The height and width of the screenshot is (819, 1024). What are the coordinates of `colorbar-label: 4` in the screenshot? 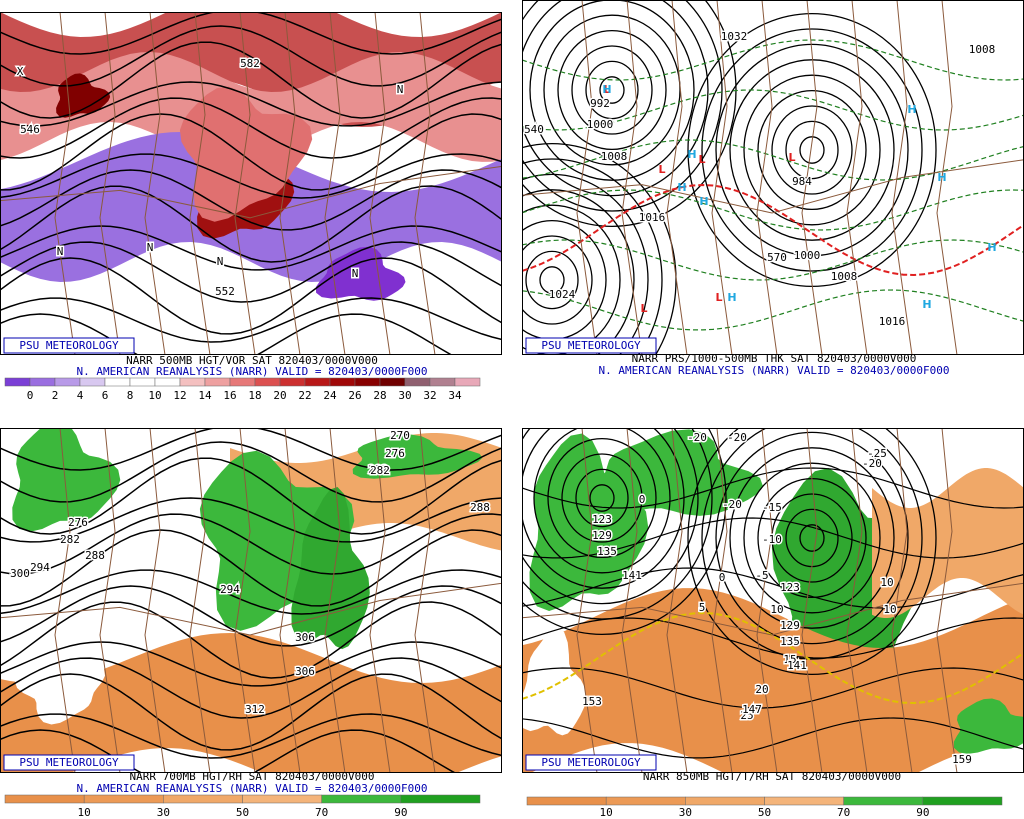 It's located at (80, 395).